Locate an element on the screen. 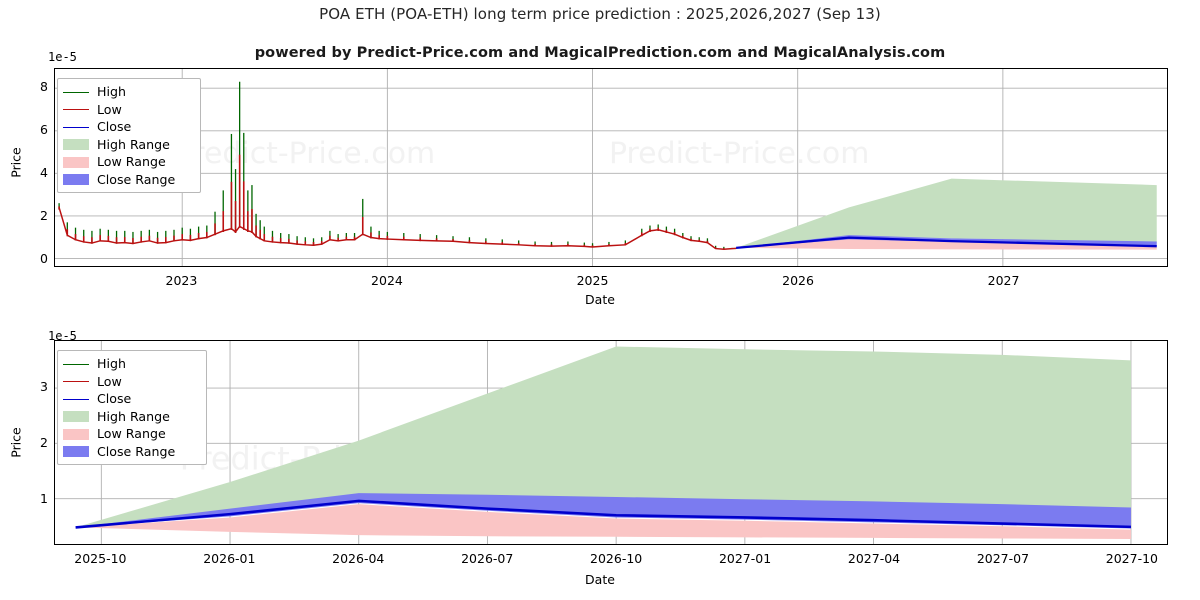  y-tick-label: 1 is located at coordinates (44, 499).